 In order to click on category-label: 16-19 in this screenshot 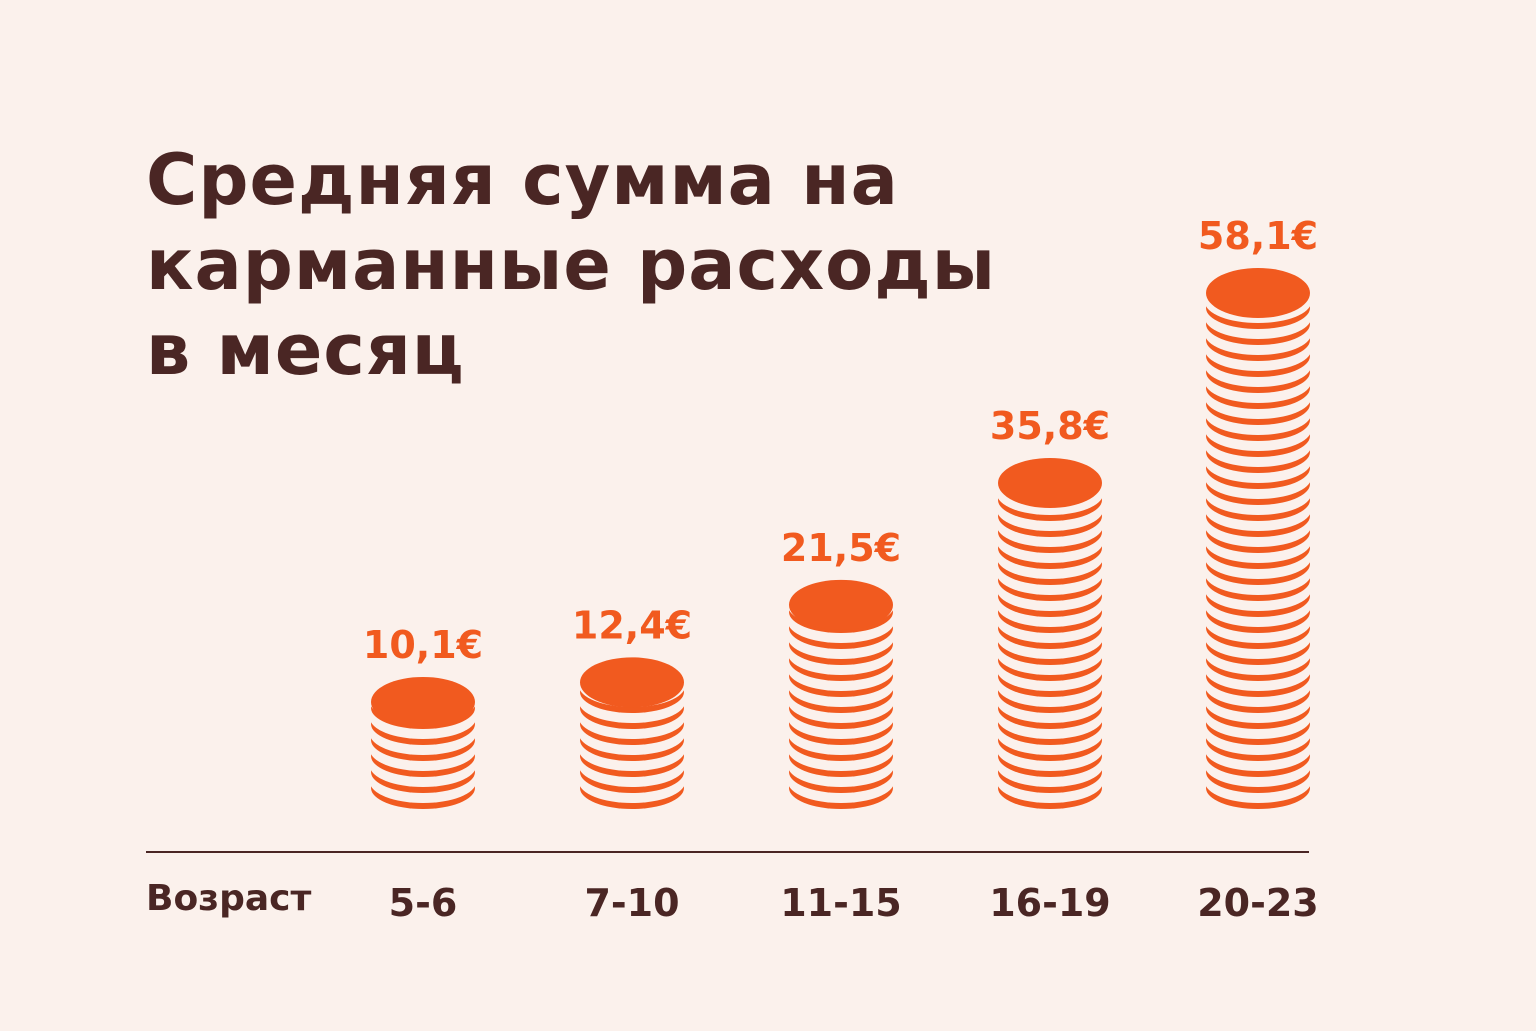, I will do `click(1050, 903)`.